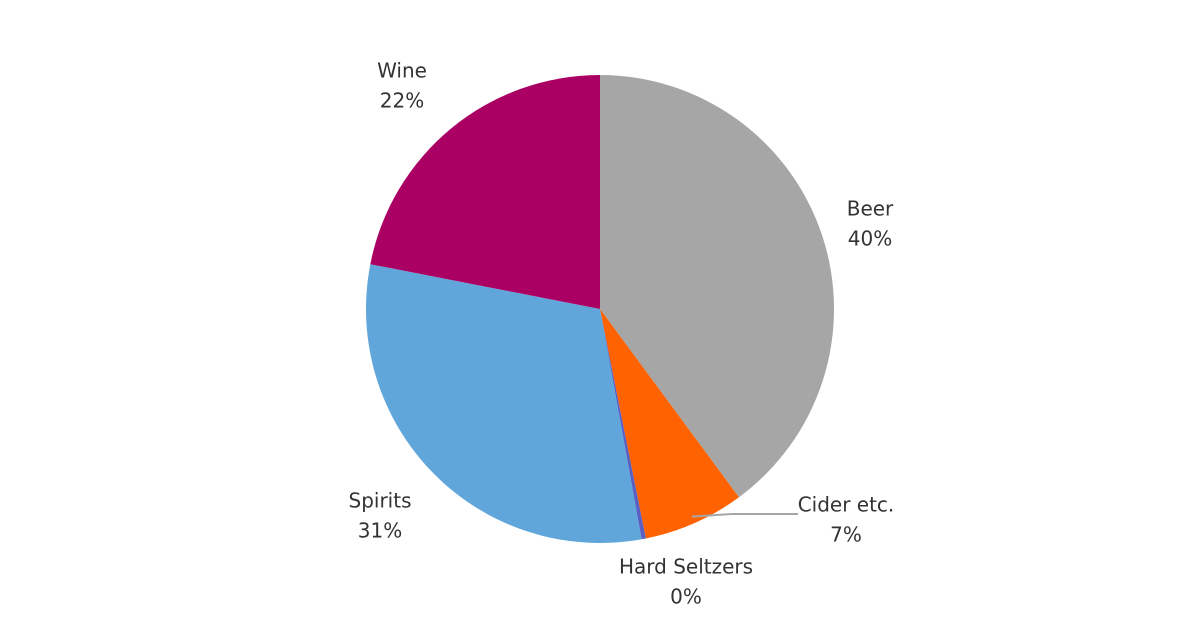  Describe the element at coordinates (402, 101) in the screenshot. I see `slice-value-label: 22%` at that location.